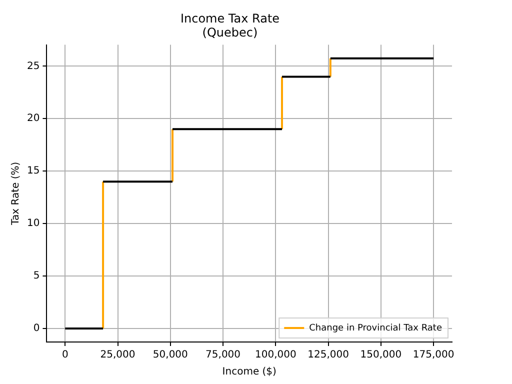 Image resolution: width=512 pixels, height=384 pixels. What do you see at coordinates (36, 276) in the screenshot?
I see `y-tick-label: 5` at bounding box center [36, 276].